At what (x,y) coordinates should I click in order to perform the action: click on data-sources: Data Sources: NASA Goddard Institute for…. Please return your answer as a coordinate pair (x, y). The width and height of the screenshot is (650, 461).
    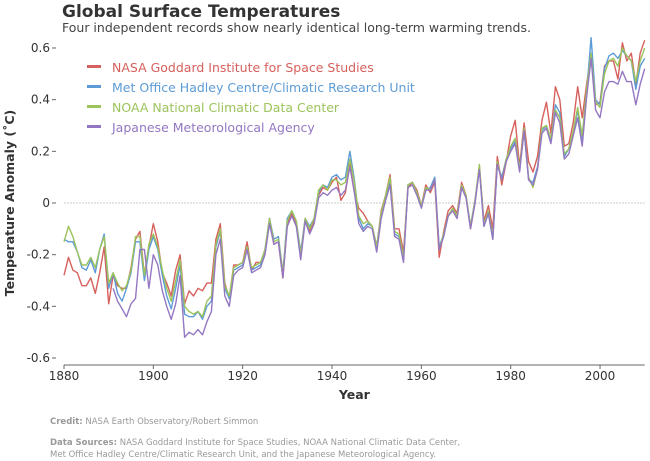
    Looking at the image, I should click on (255, 449).